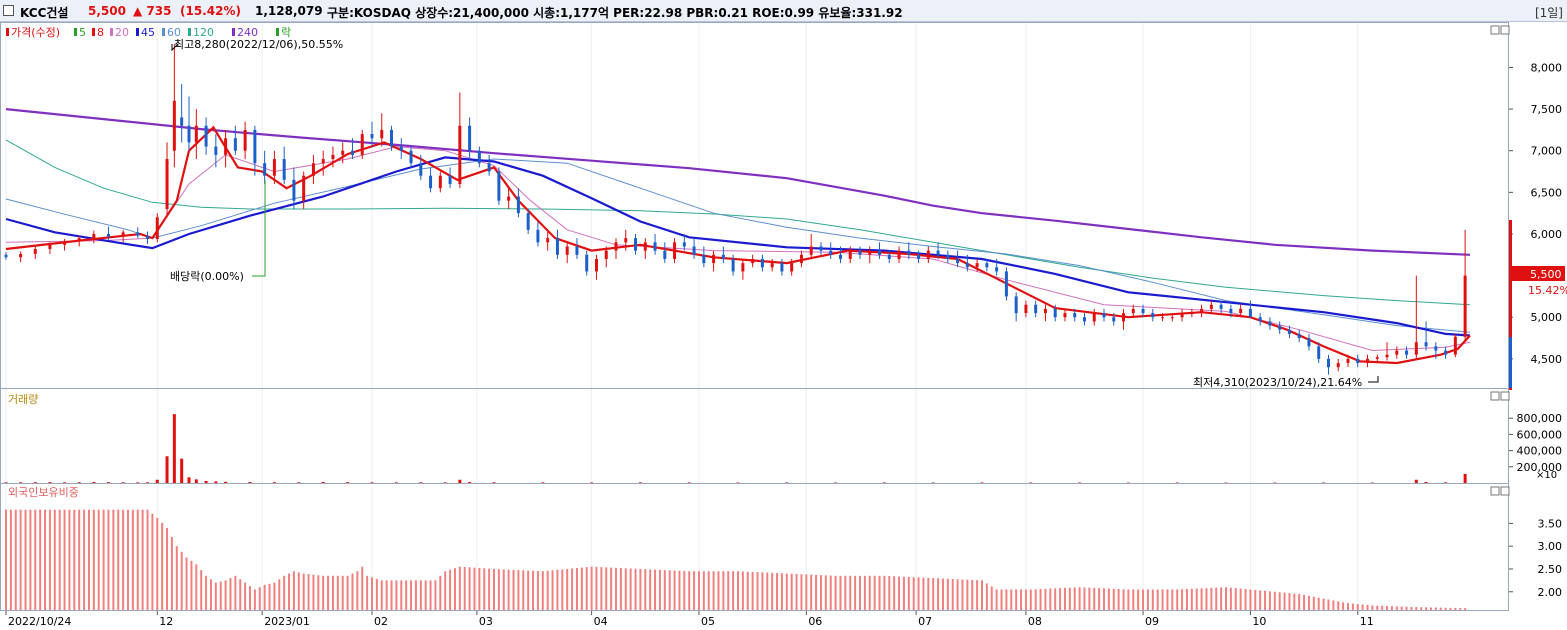 This screenshot has width=1567, height=630. Describe the element at coordinates (122, 32) in the screenshot. I see `legend-item: 20` at that location.